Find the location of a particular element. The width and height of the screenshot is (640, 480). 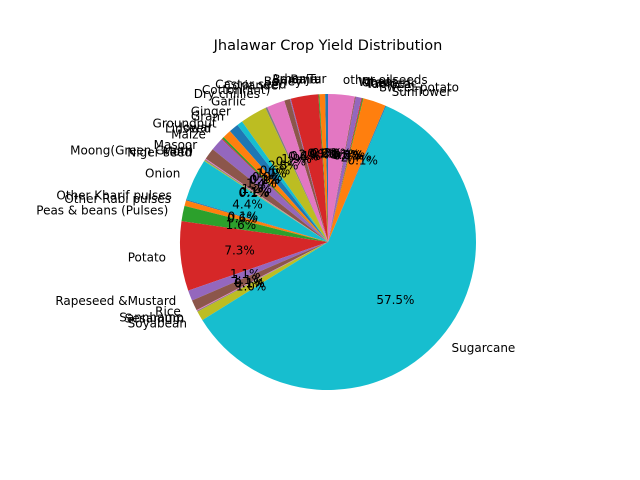

category-label-cotton-lint: Cotton(lint) is located at coordinates (236, 90).